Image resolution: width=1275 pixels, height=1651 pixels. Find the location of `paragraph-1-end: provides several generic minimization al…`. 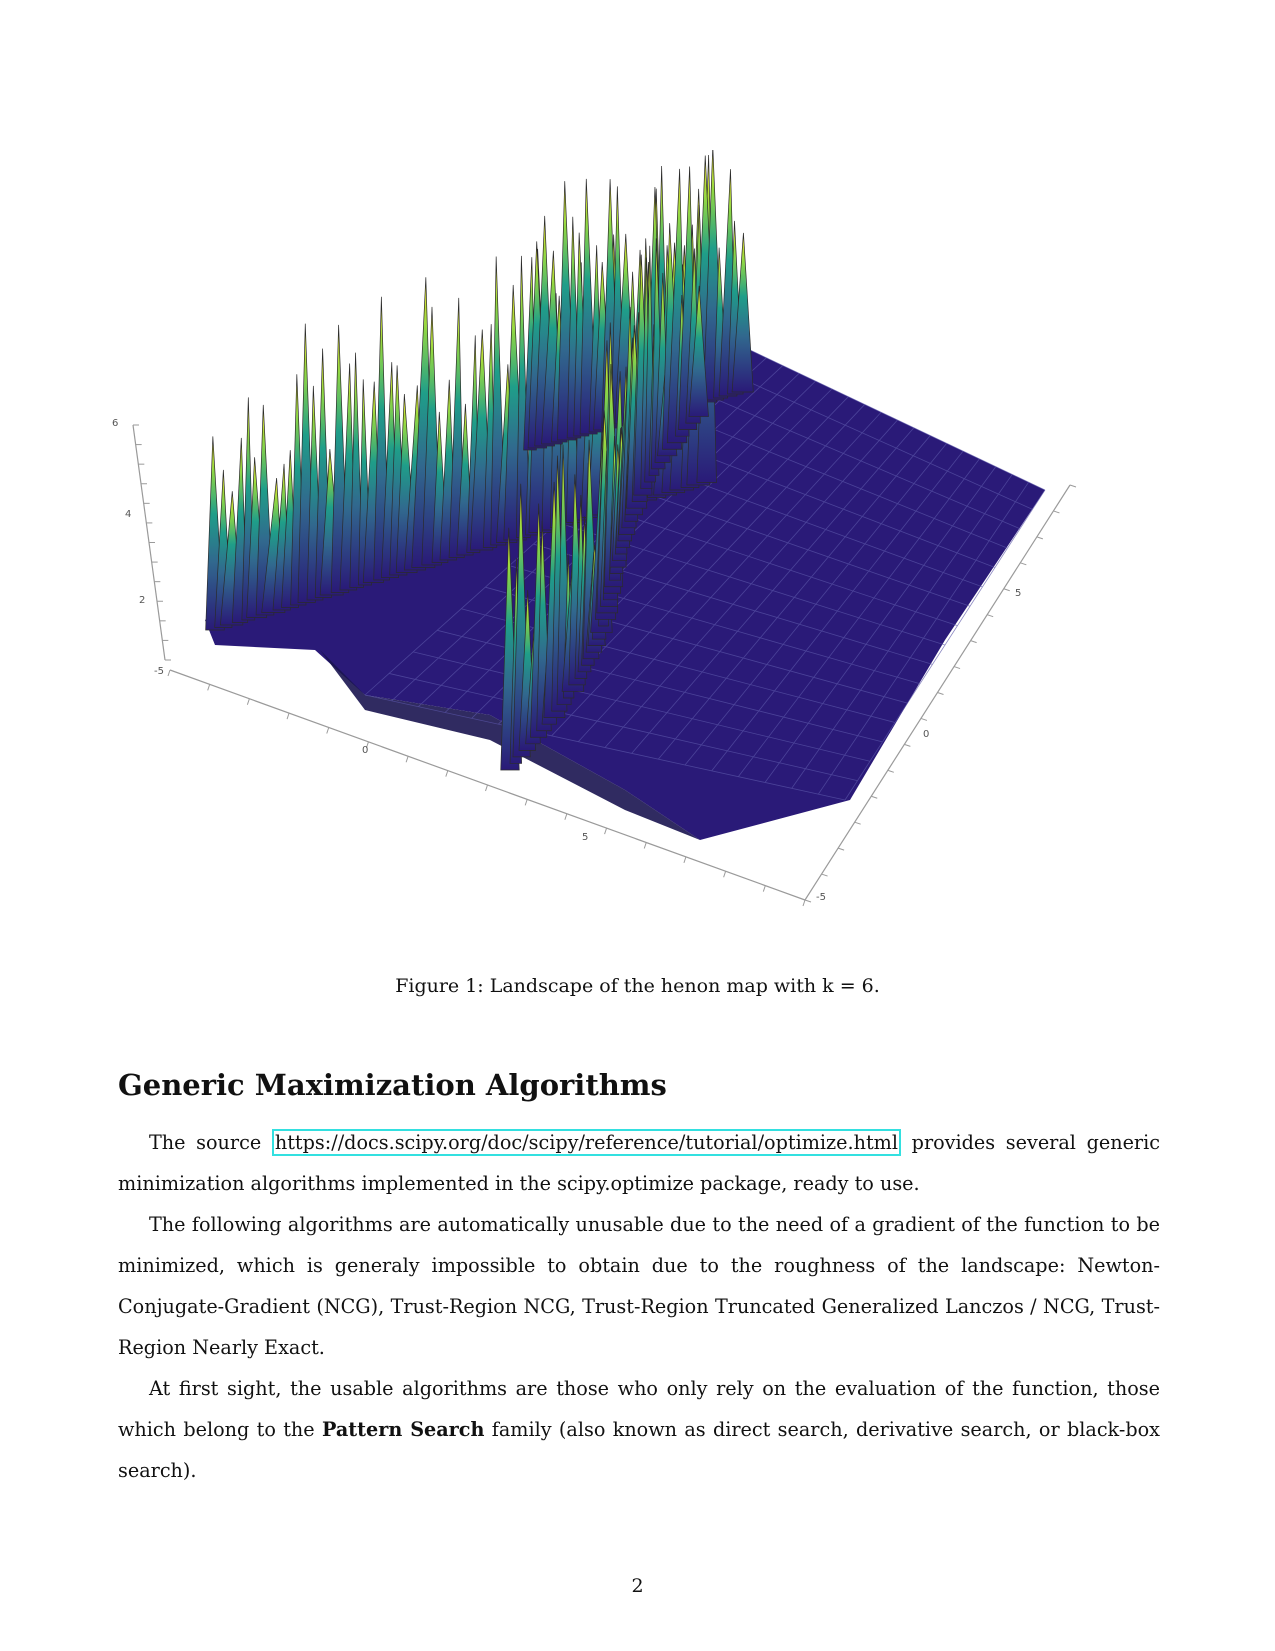

paragraph-1-end: provides several generic minimization al… is located at coordinates (639, 1163).